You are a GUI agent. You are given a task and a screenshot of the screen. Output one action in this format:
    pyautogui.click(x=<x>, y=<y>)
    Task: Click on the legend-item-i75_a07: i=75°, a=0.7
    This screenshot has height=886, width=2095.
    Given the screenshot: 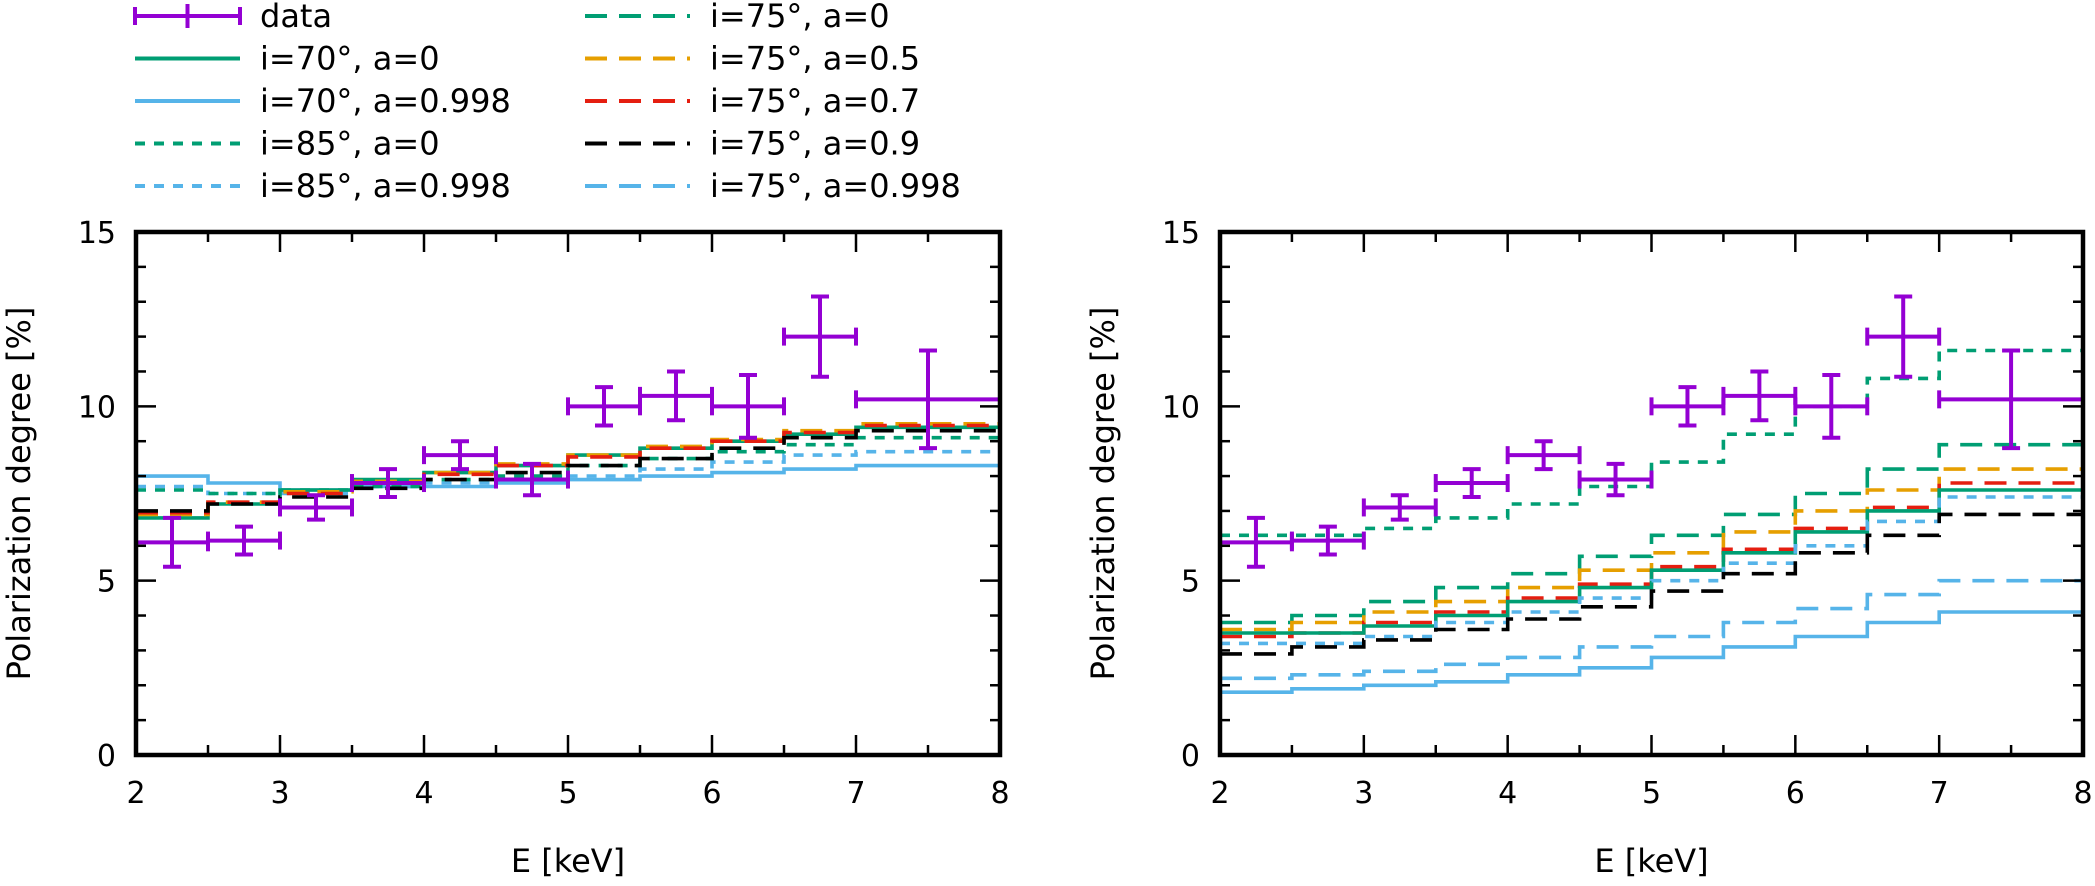 What is the action you would take?
    pyautogui.click(x=752, y=101)
    